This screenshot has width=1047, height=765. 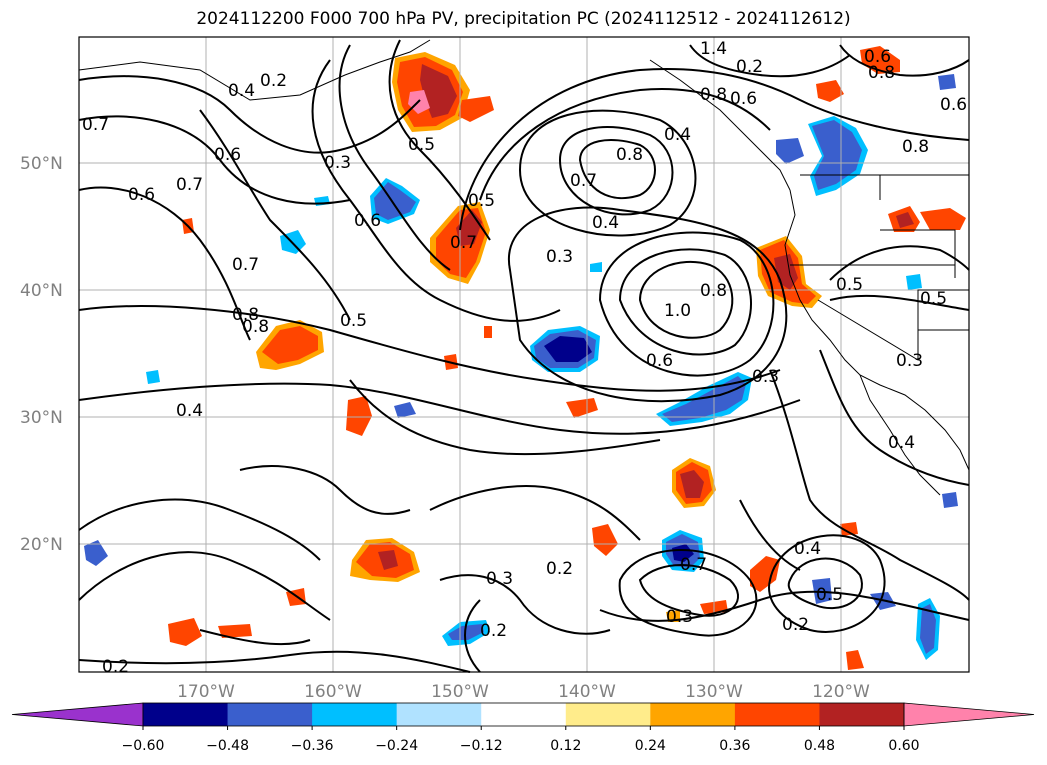 What do you see at coordinates (692, 484) in the screenshot?
I see `anomaly-subtropical-east-inner` at bounding box center [692, 484].